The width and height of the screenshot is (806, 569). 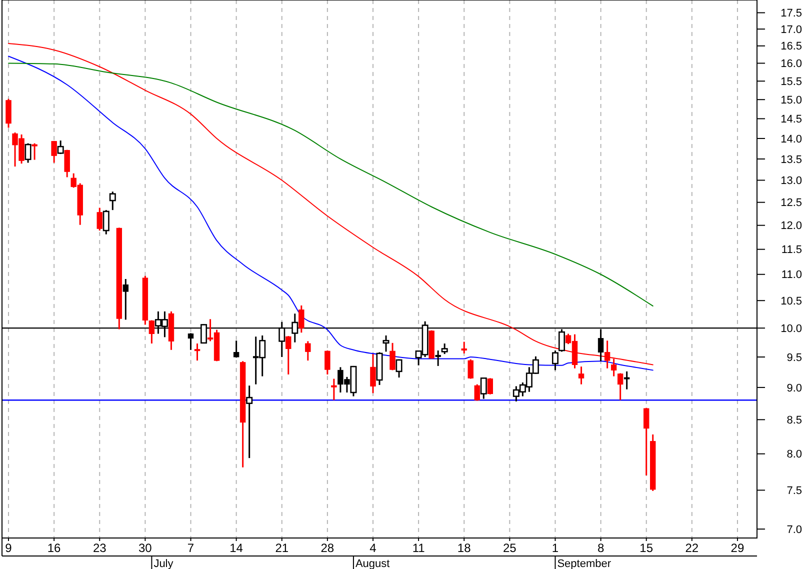 What do you see at coordinates (373, 548) in the screenshot?
I see `x-tick-label: 4` at bounding box center [373, 548].